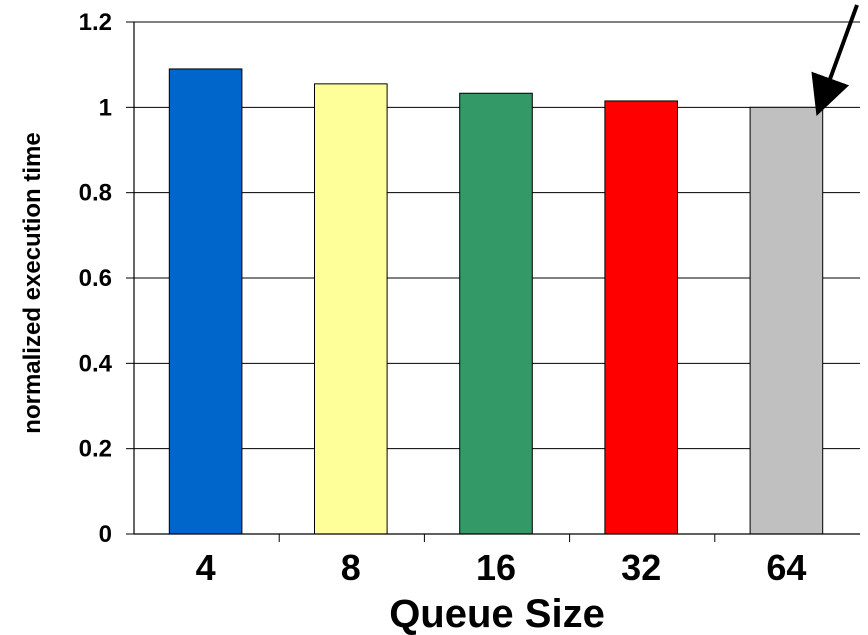 Image resolution: width=868 pixels, height=635 pixels. I want to click on y-tick-label: 0.6, so click(95, 278).